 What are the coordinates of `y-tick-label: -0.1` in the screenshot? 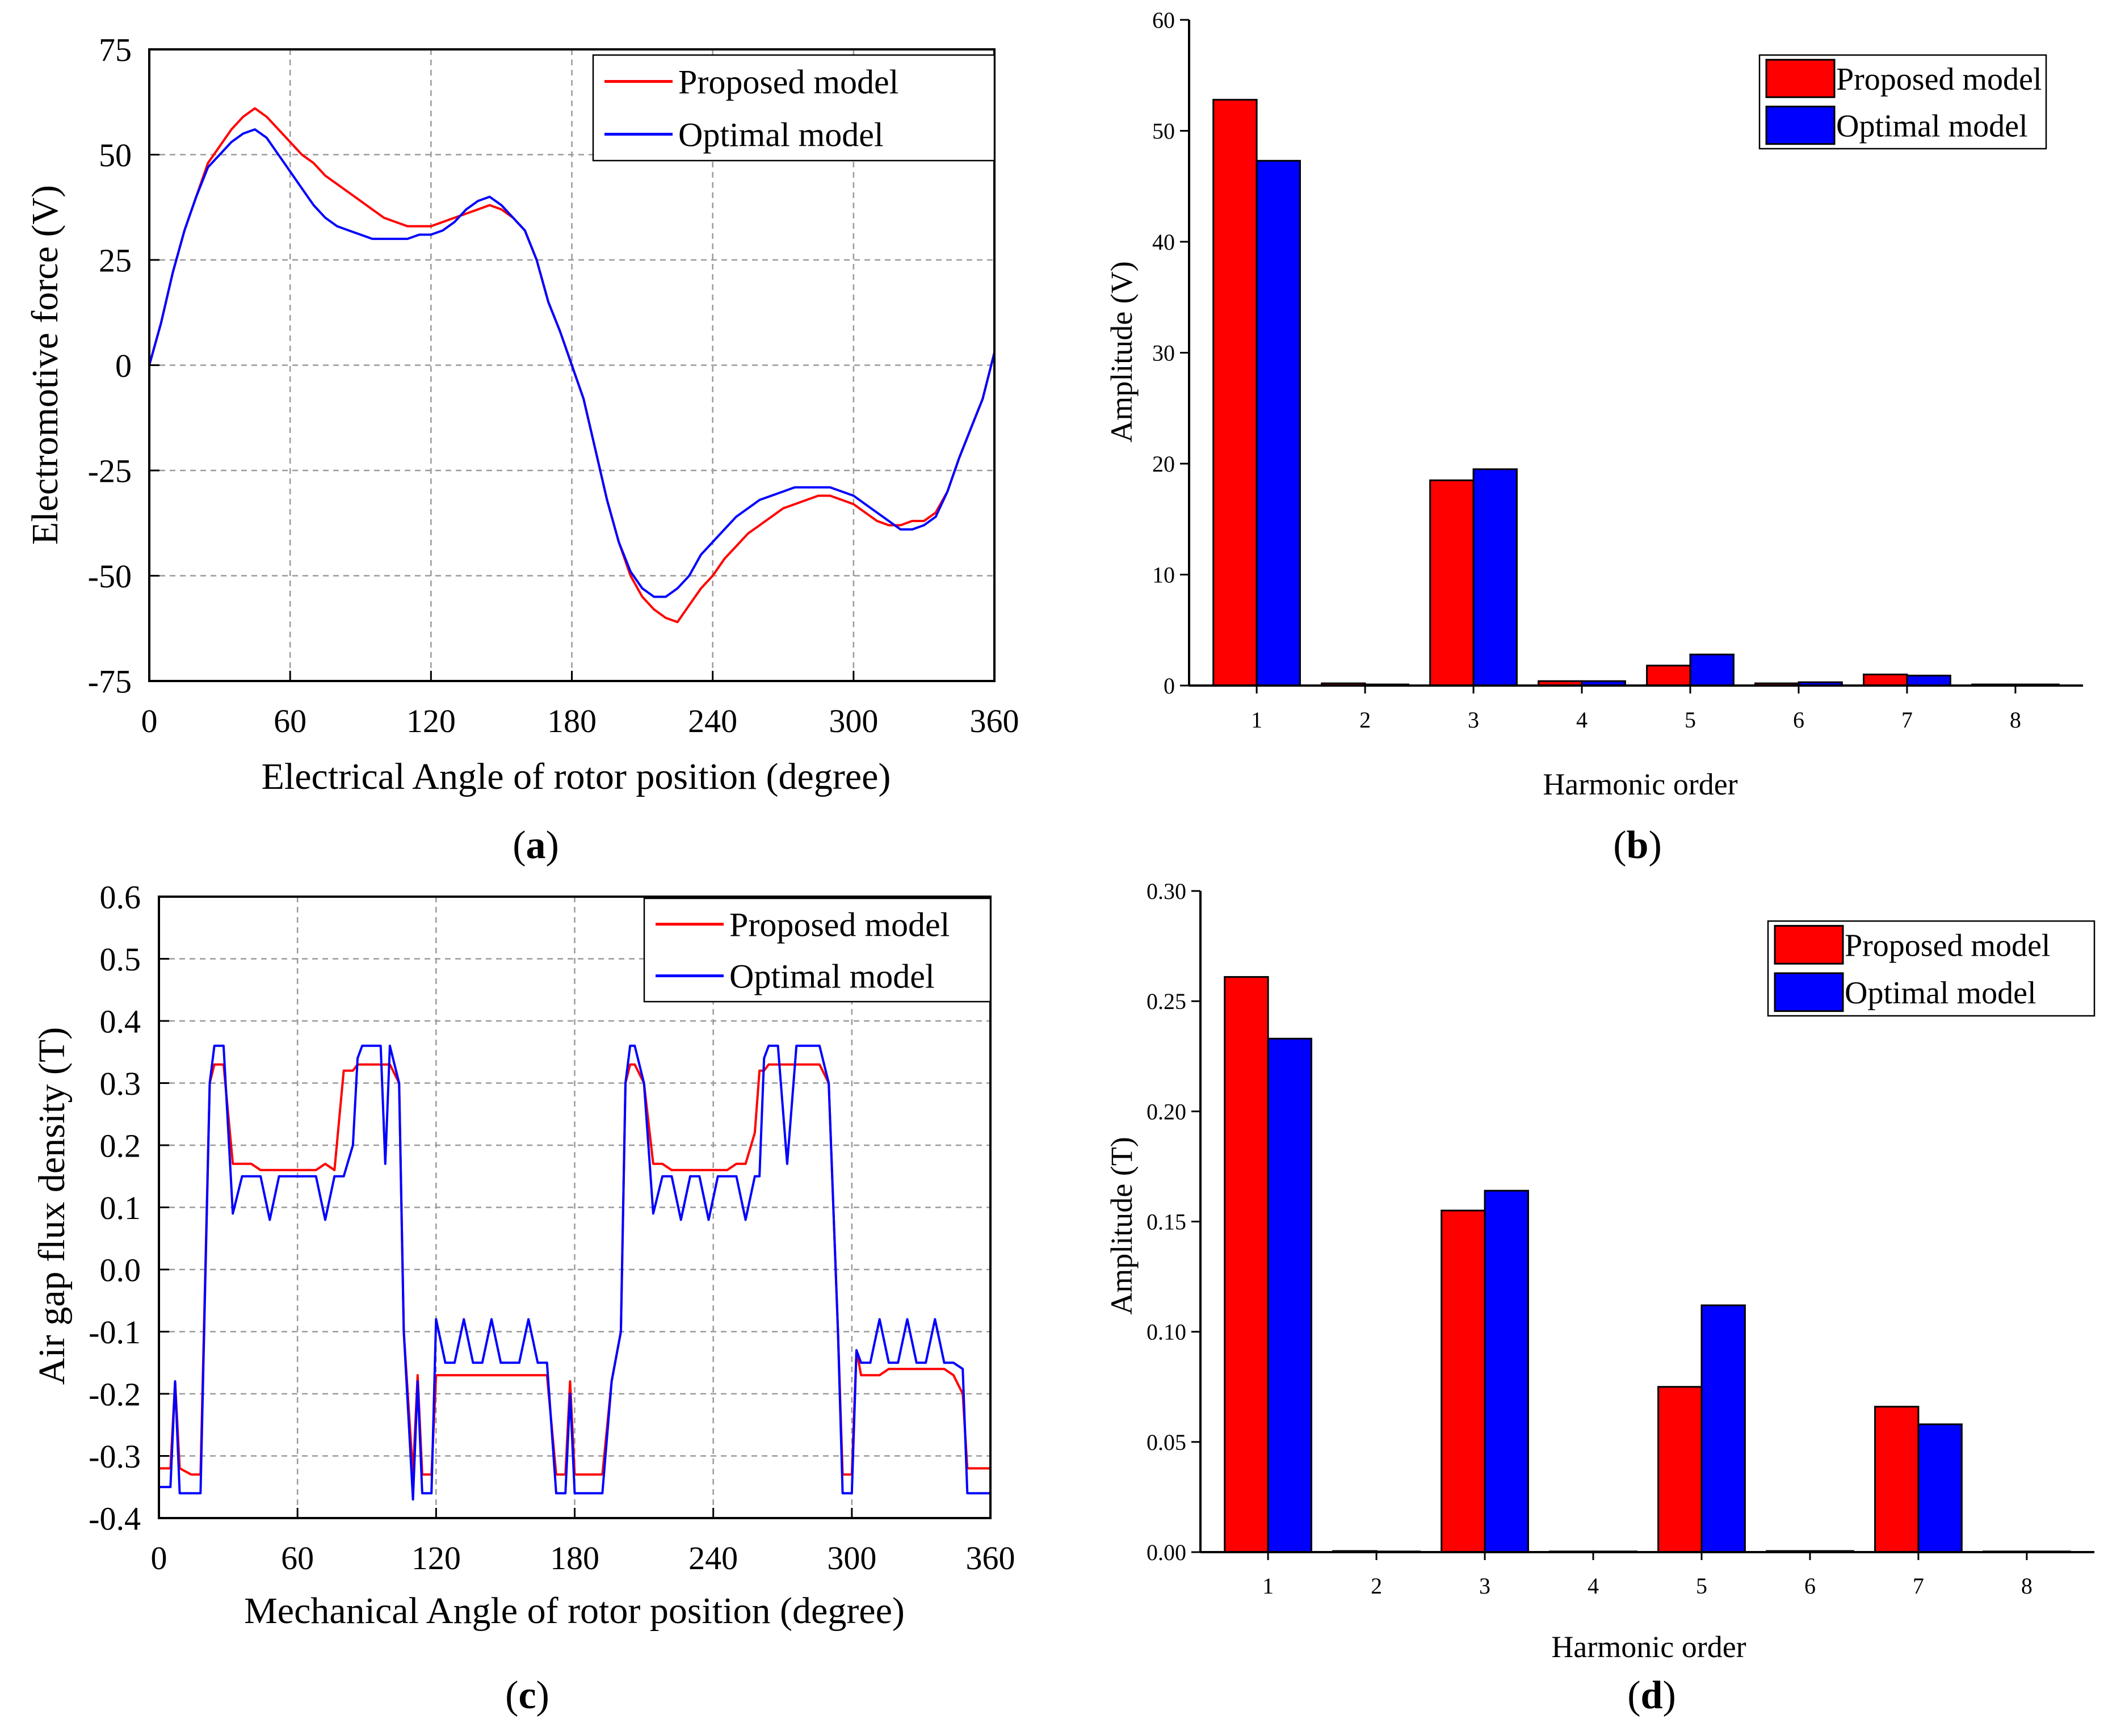 It's located at (115, 1332).